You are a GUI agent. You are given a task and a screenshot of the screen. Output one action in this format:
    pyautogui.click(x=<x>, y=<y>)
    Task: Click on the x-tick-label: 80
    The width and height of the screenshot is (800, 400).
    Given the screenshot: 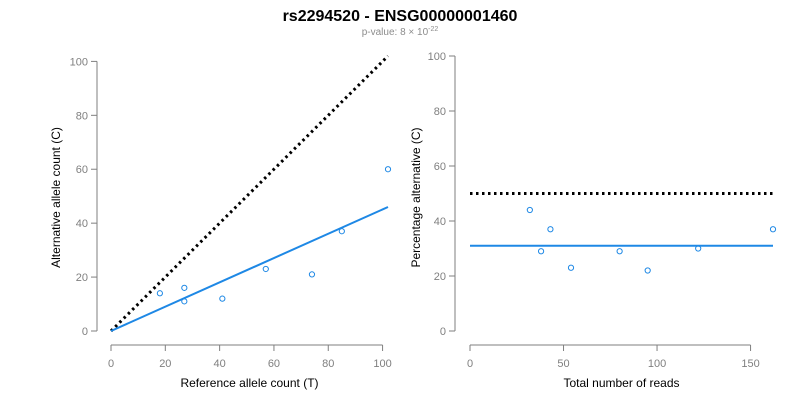 What is the action you would take?
    pyautogui.click(x=328, y=364)
    